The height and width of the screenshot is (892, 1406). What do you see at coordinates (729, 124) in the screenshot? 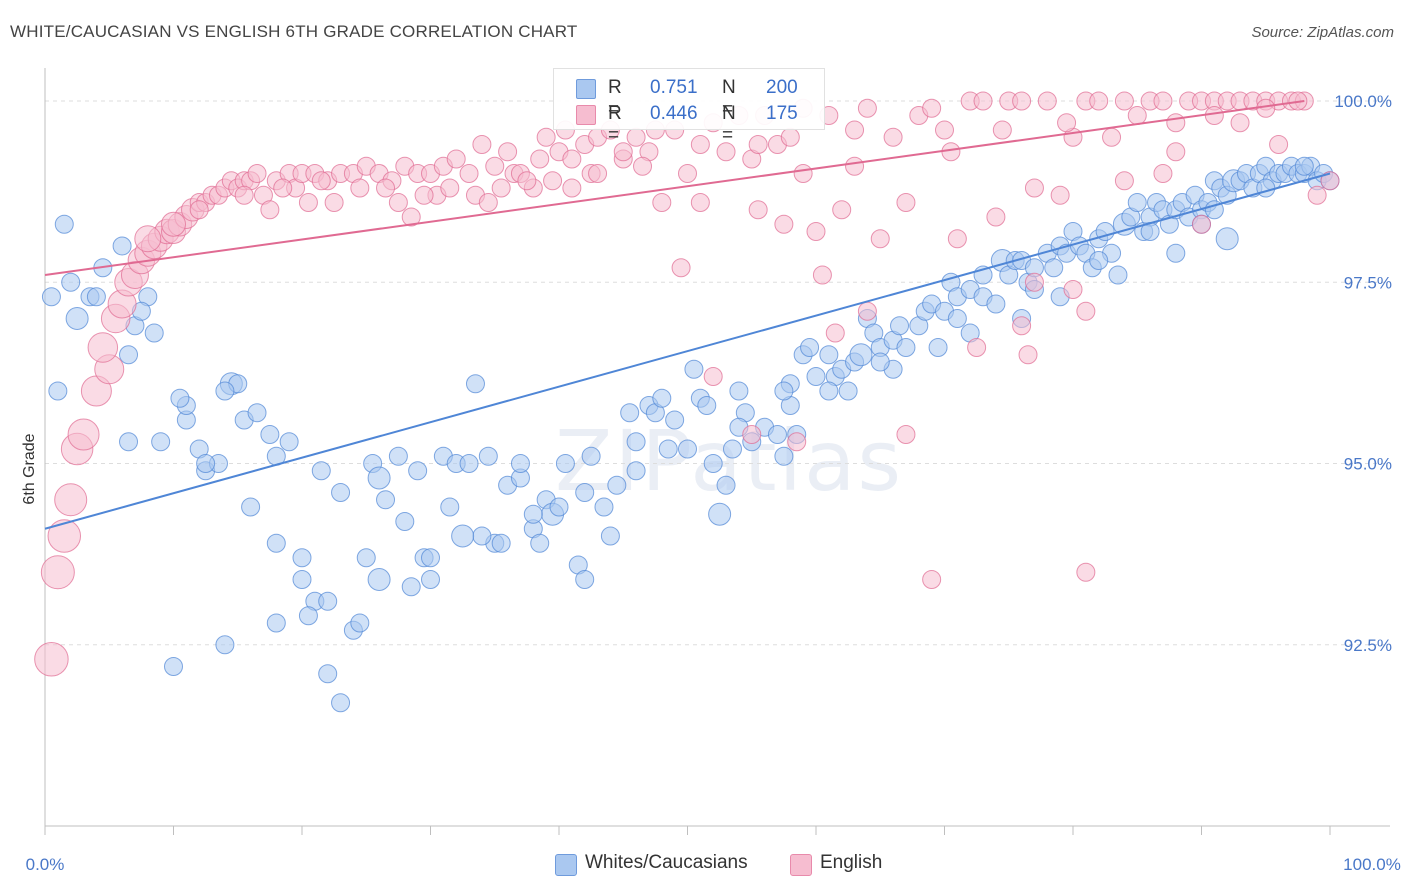
I see `stats-n-label: N =` at bounding box center [729, 124].